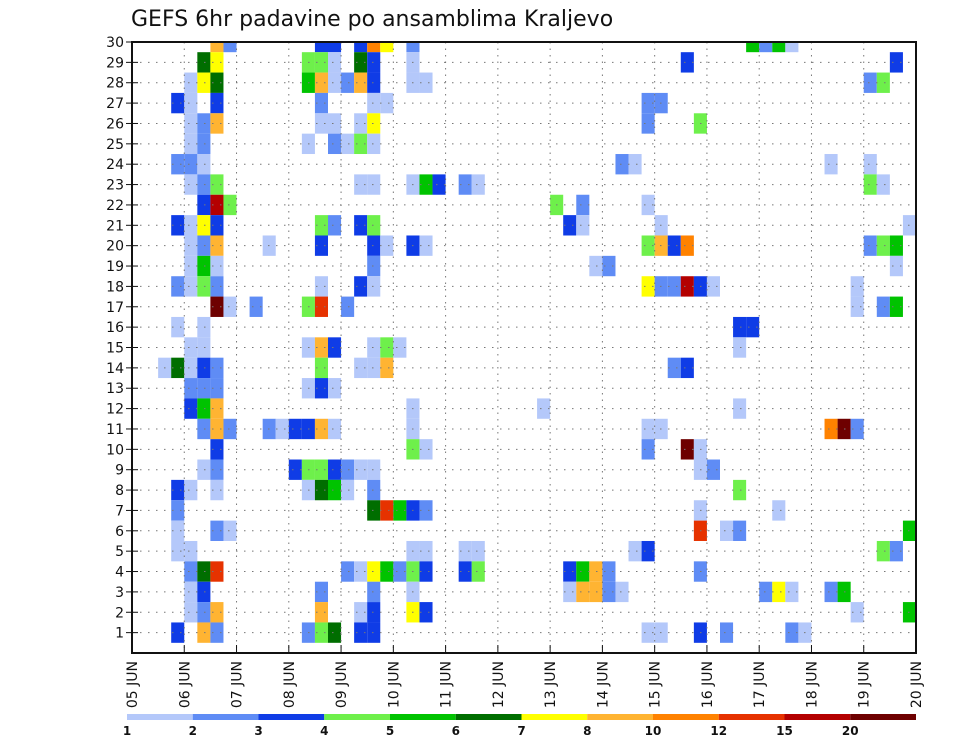  I want to click on x-tick-label: 07 JUN, so click(238, 684).